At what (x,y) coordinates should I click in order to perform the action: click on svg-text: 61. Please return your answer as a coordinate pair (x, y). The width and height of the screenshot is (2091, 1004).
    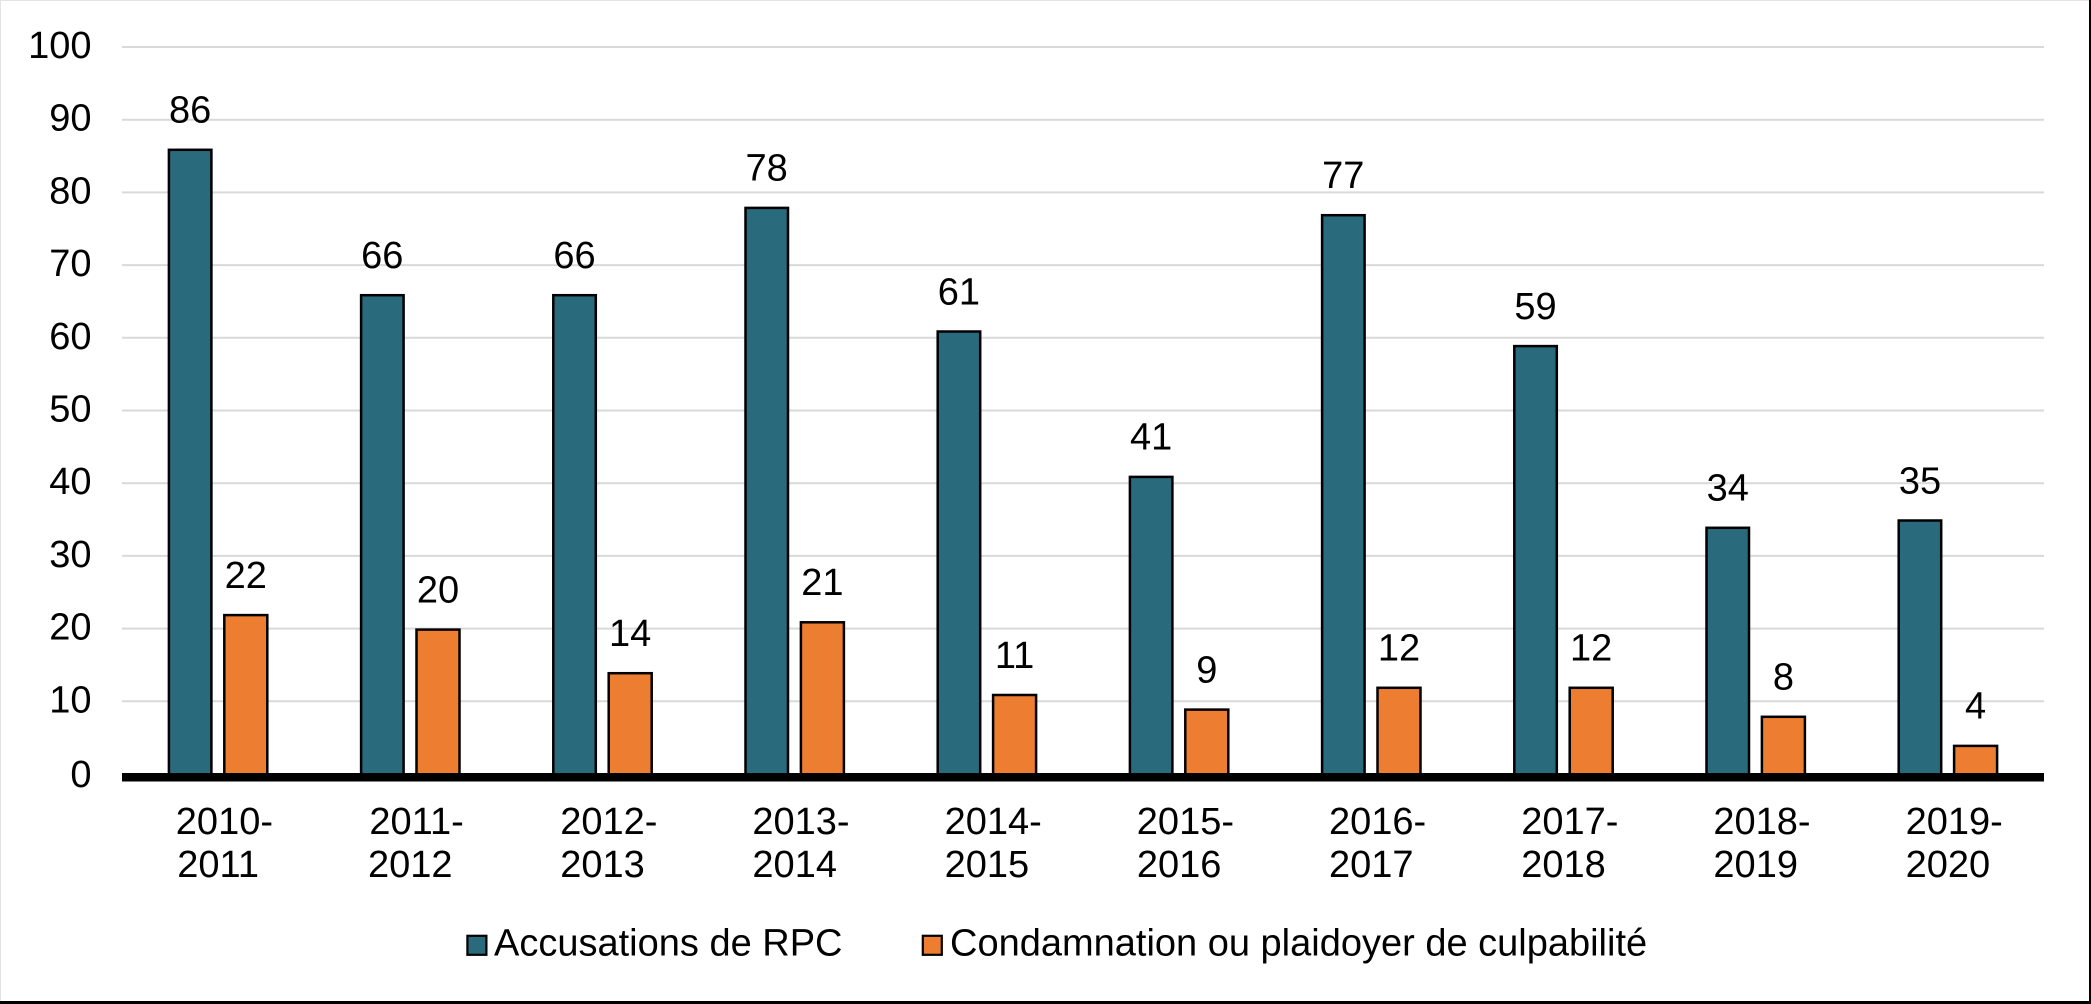
    Looking at the image, I should click on (959, 292).